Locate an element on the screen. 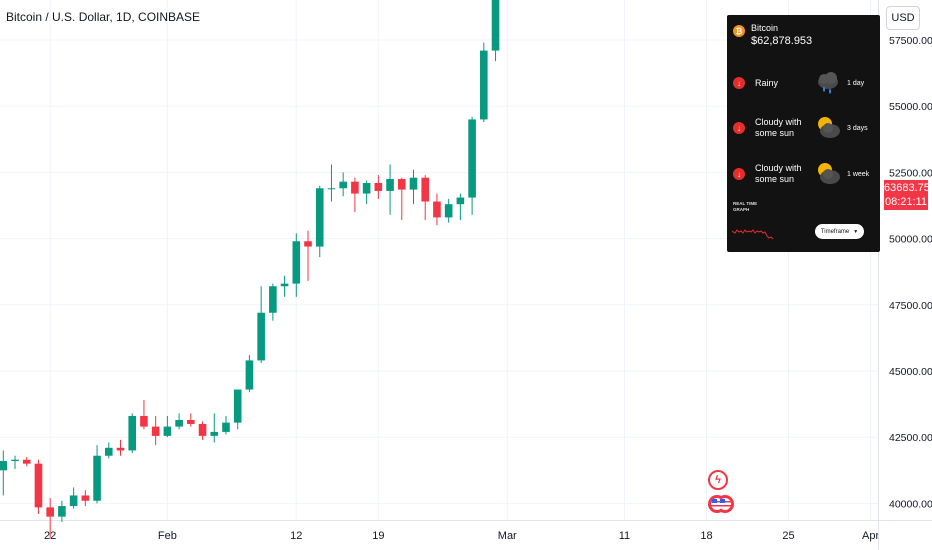 Image resolution: width=932 pixels, height=550 pixels. y-tick-label: 55000.00 is located at coordinates (910, 107).